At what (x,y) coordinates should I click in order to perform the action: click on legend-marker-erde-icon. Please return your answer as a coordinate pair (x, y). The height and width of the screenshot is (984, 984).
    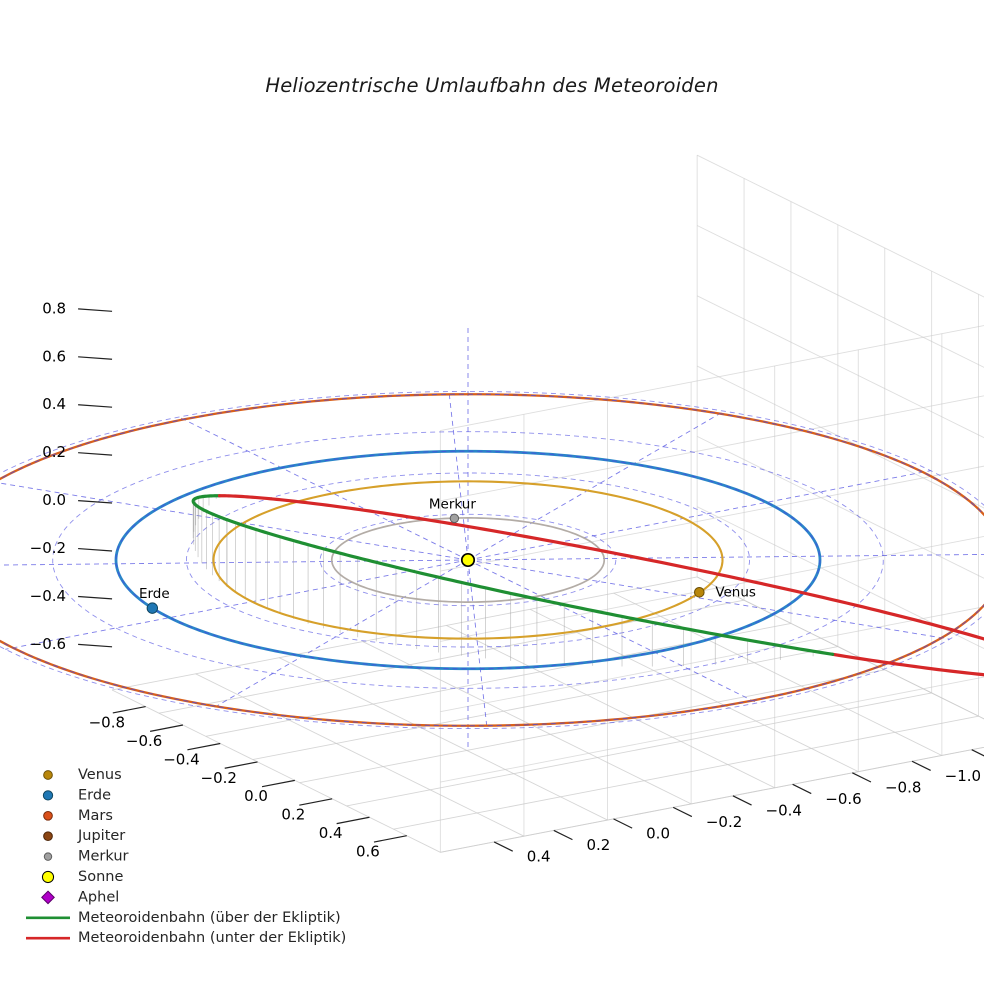
    Looking at the image, I should click on (48, 795).